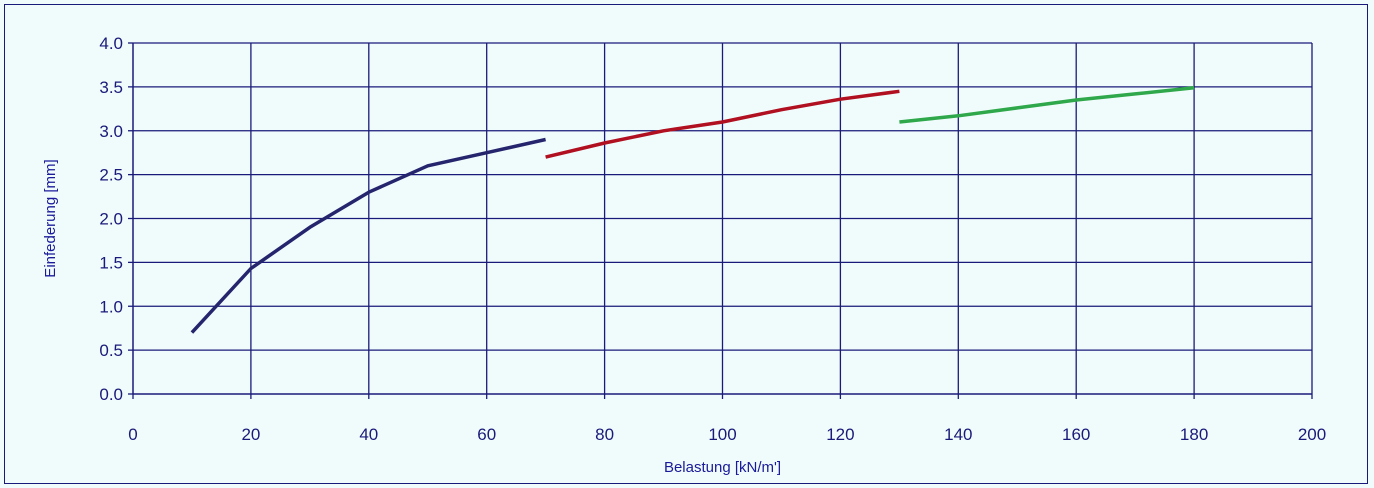 This screenshot has height=488, width=1374. What do you see at coordinates (111, 262) in the screenshot?
I see `y-tick-label: 1.5` at bounding box center [111, 262].